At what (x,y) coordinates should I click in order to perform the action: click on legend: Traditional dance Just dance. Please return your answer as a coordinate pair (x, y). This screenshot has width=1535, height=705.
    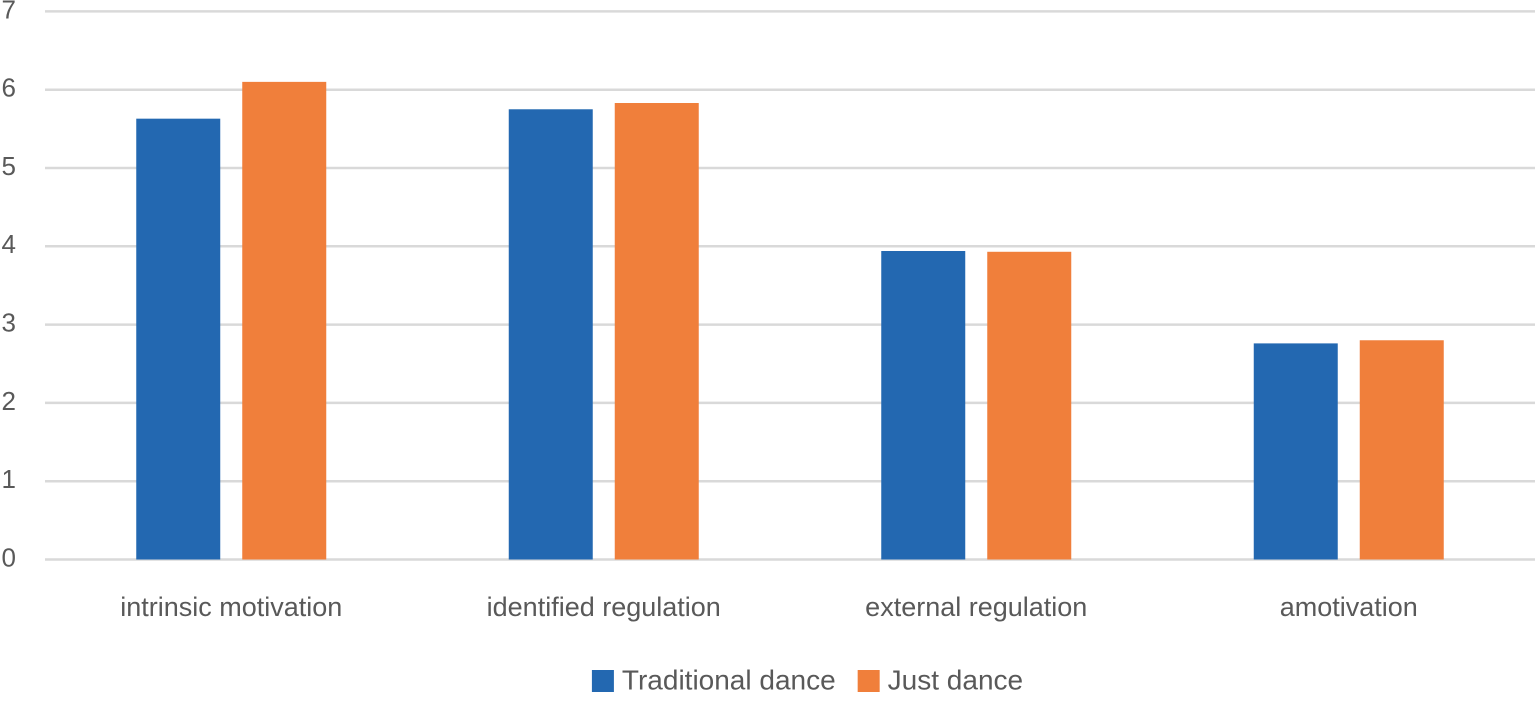
    Looking at the image, I should click on (807, 679).